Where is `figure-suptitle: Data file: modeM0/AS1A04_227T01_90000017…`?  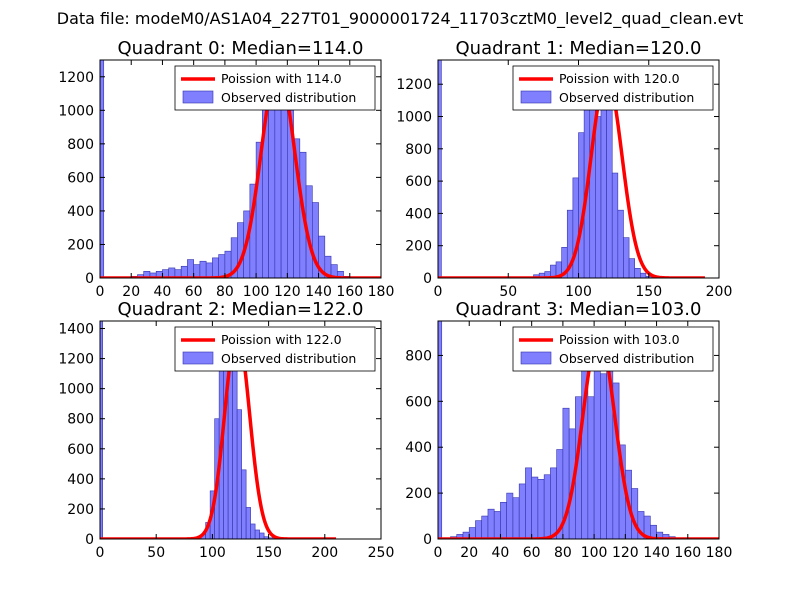
figure-suptitle: Data file: modeM0/AS1A04_227T01_90000017… is located at coordinates (400, 19).